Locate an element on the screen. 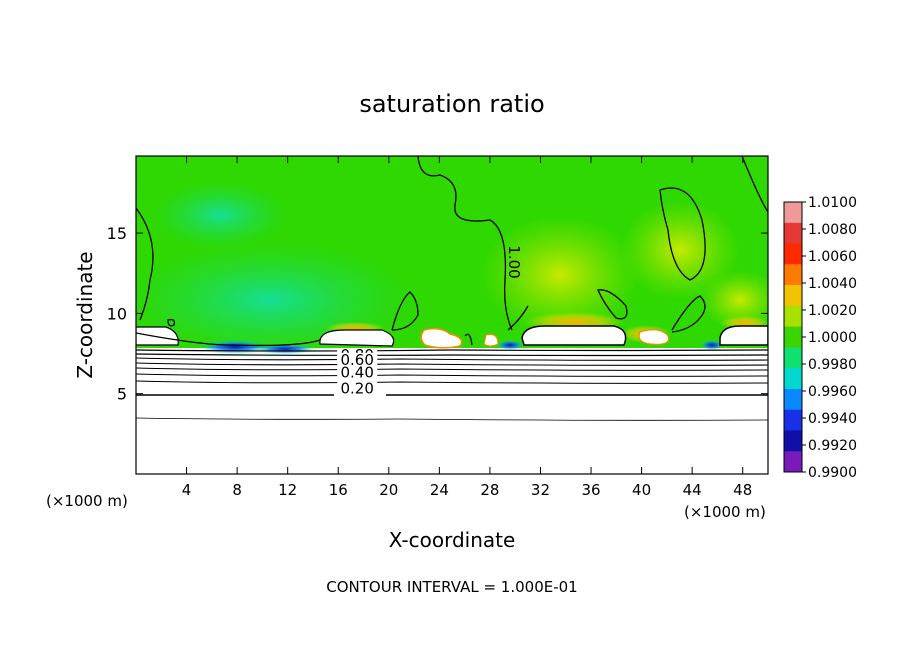  colorbar-label: 0.9960 is located at coordinates (832, 392).